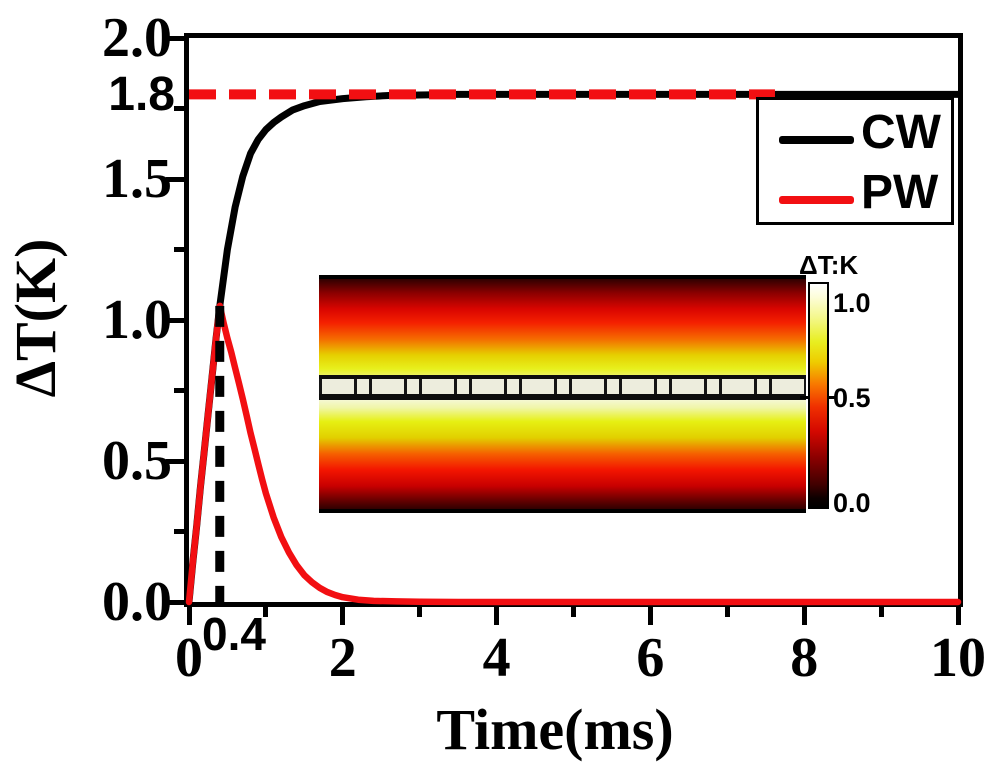 This screenshot has width=1000, height=771. What do you see at coordinates (958, 658) in the screenshot?
I see `x-tick-label-10: 10` at bounding box center [958, 658].